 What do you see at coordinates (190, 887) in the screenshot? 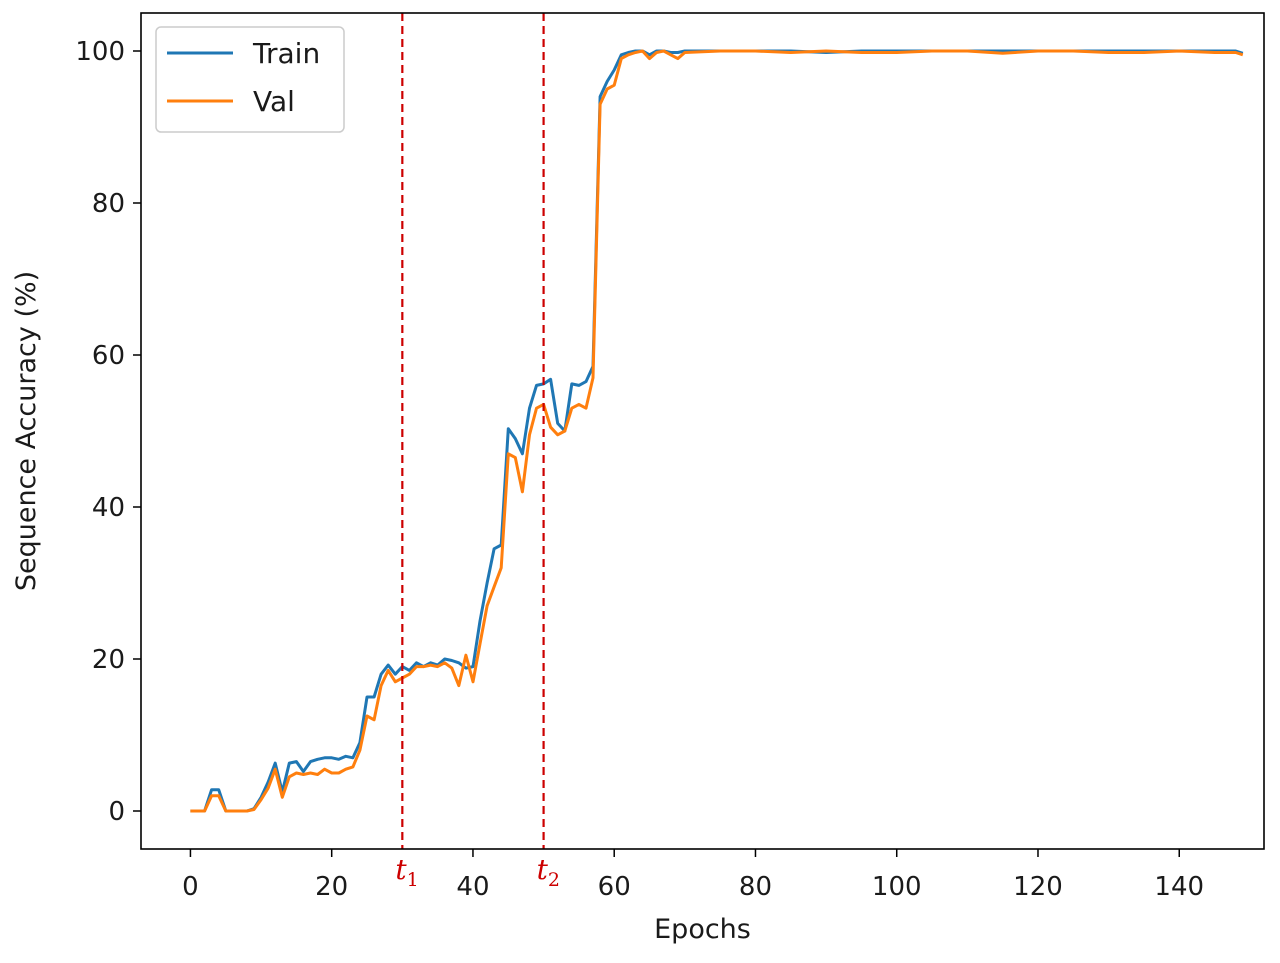
I see `x-tick-label: 0` at bounding box center [190, 887].